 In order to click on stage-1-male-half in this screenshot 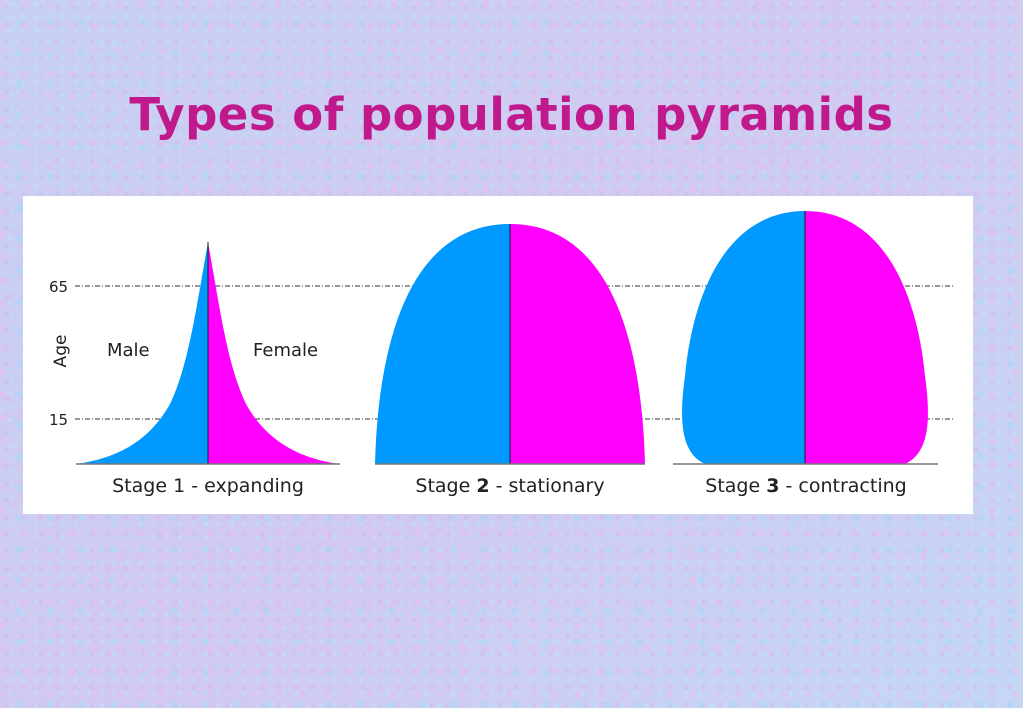, I will do `click(142, 353)`.